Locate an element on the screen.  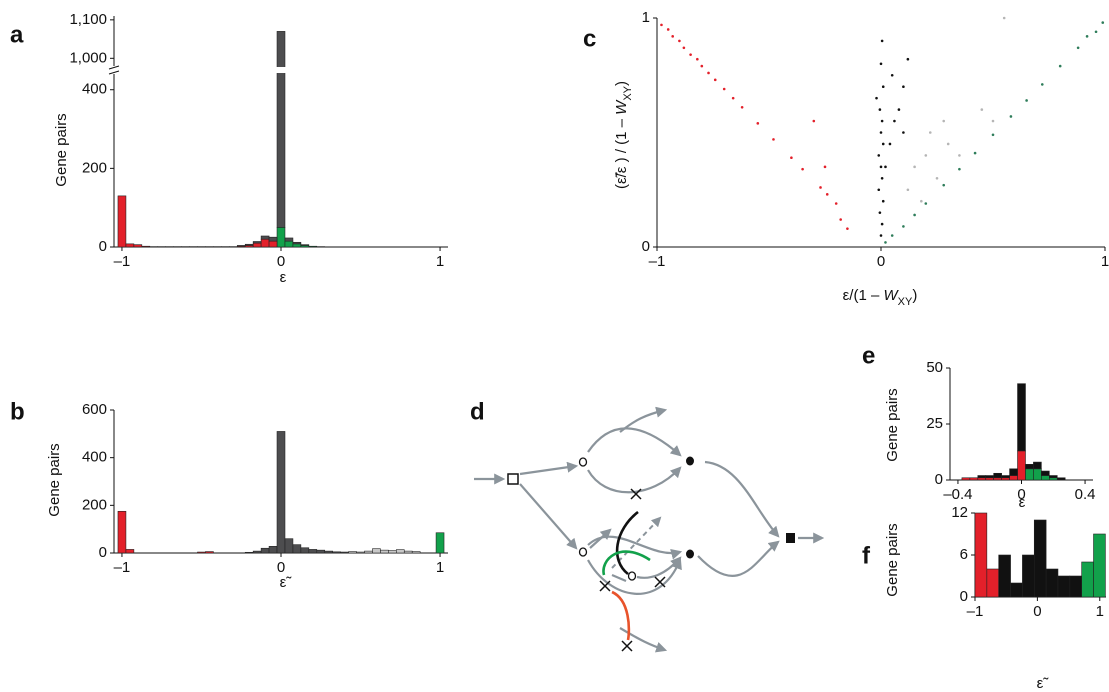
y-tick-label: 400 is located at coordinates (94, 89).